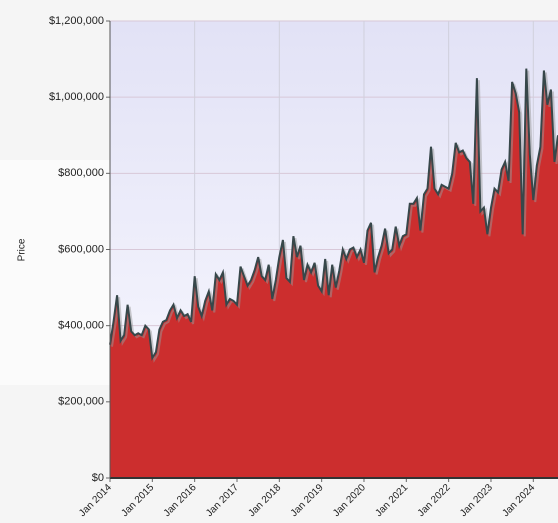  Describe the element at coordinates (81, 326) in the screenshot. I see `y-tick-label: $400,000` at that location.